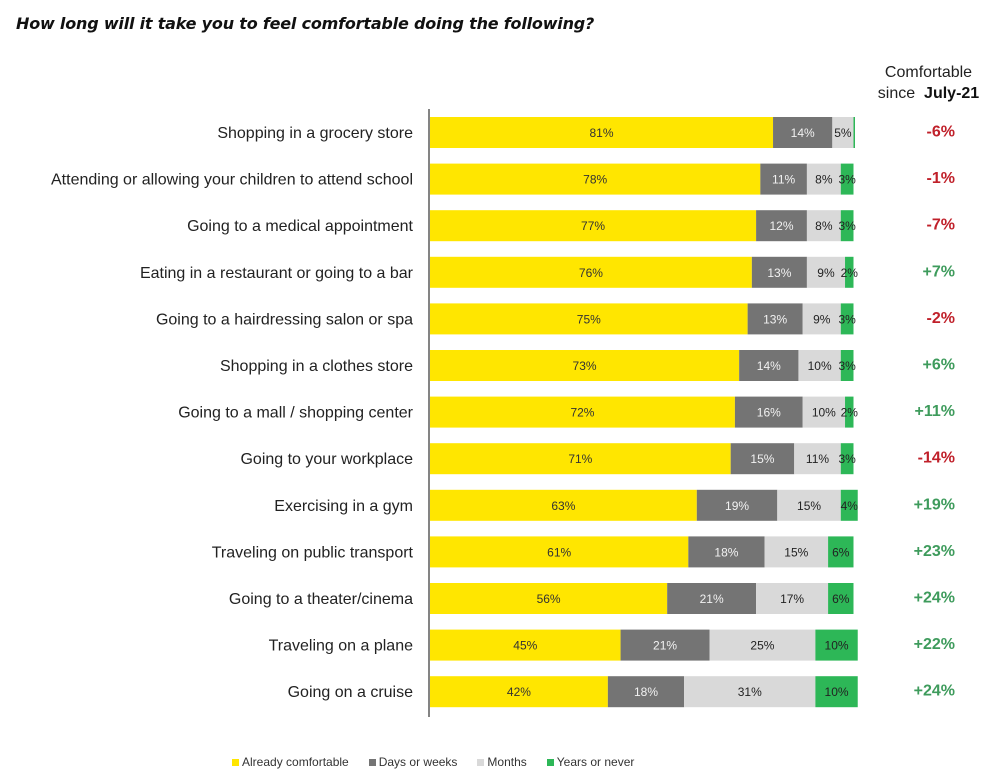 The height and width of the screenshot is (778, 995). Describe the element at coordinates (934, 551) in the screenshot. I see `change-value: +23%` at that location.